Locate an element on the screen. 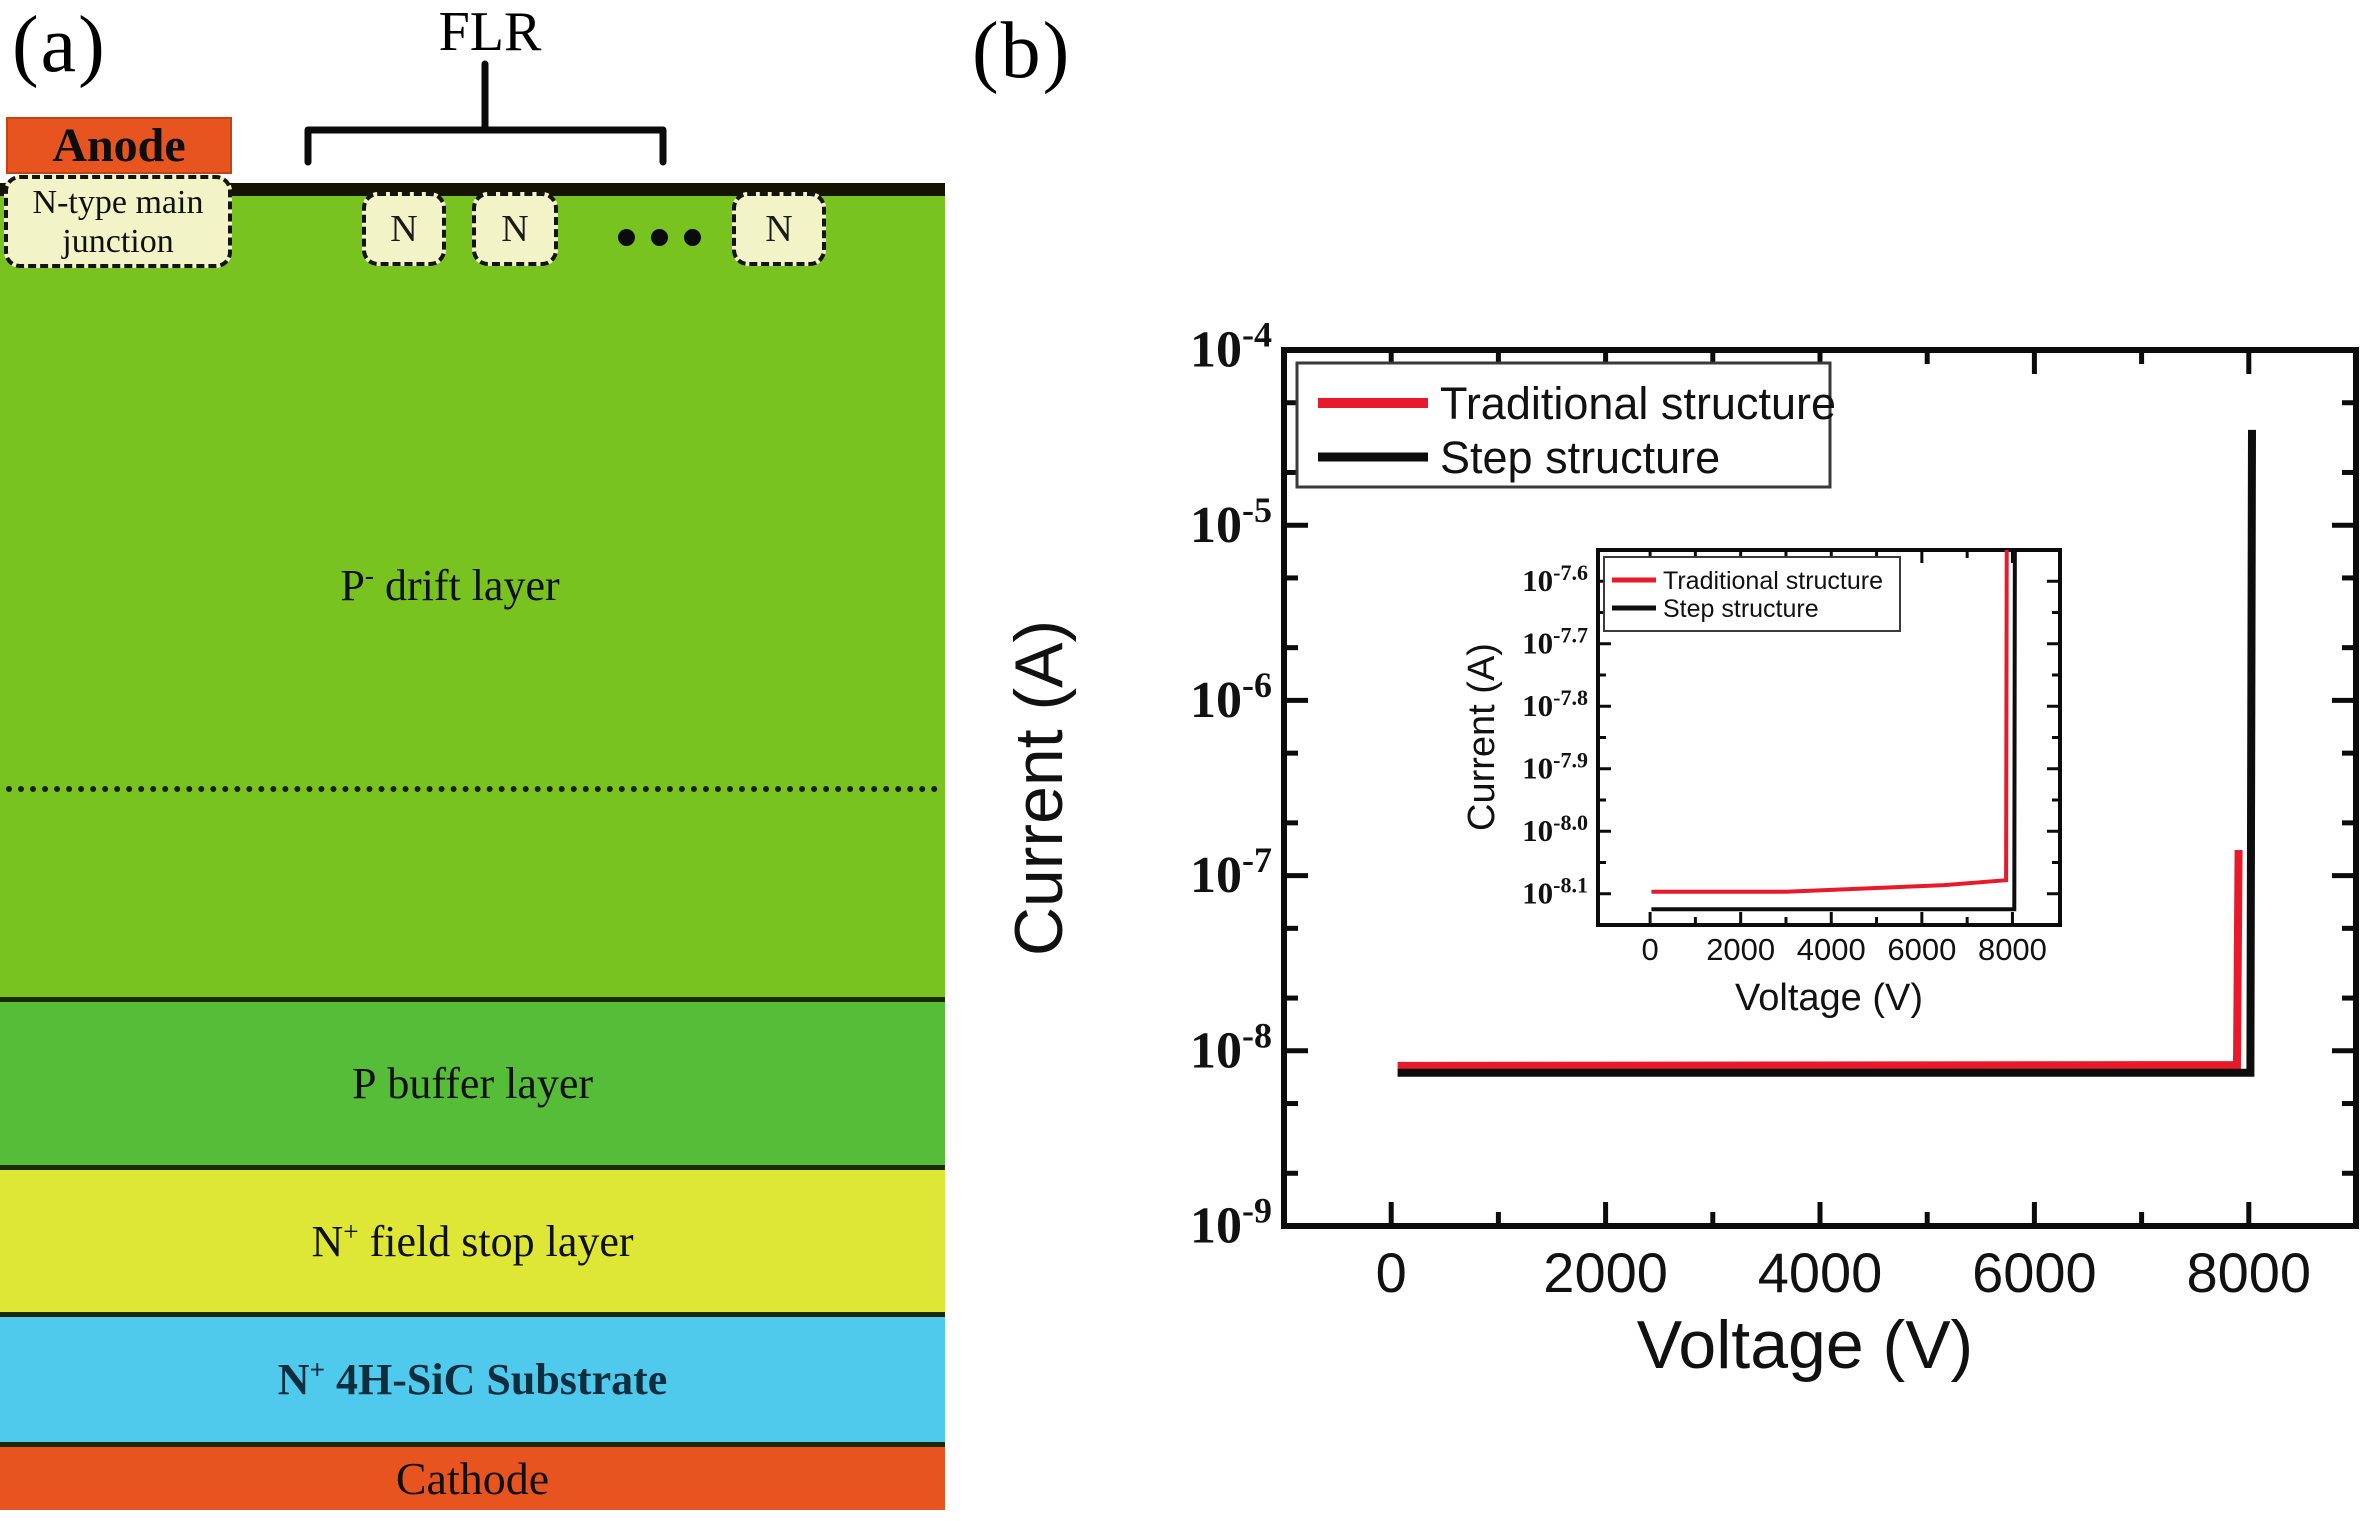  inset-chart-x-tick-label: 2000 is located at coordinates (1740, 949).